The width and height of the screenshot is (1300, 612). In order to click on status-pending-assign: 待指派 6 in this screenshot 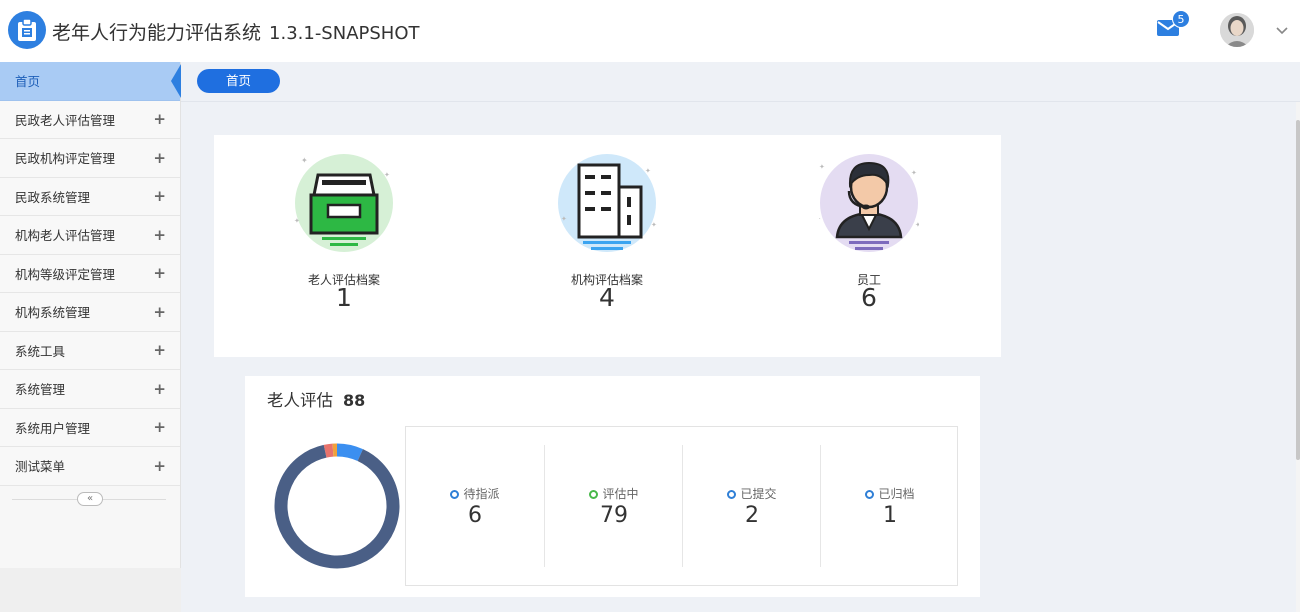, I will do `click(475, 506)`.